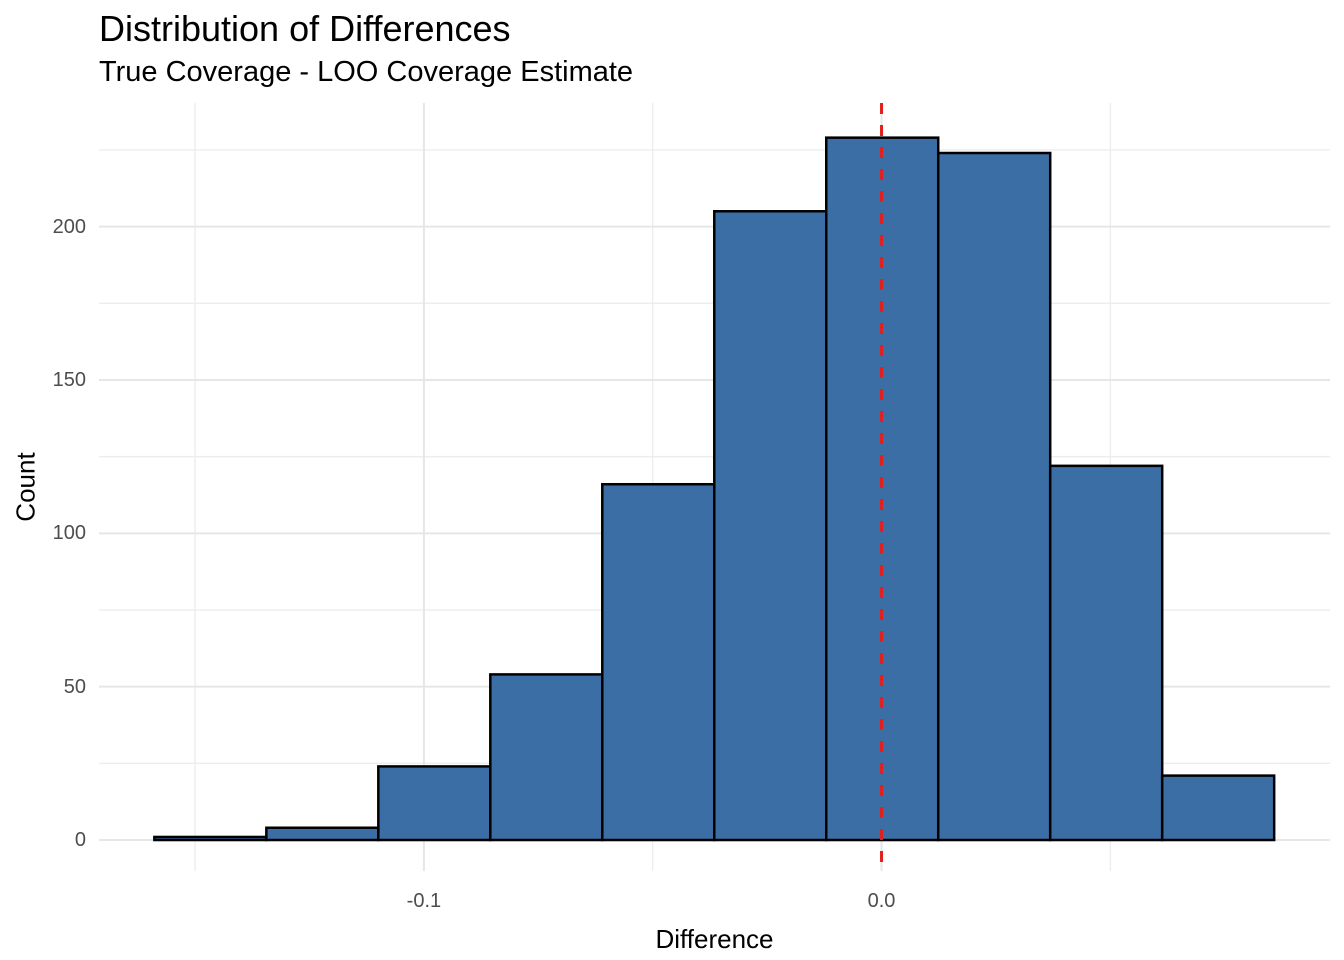 The height and width of the screenshot is (960, 1344). I want to click on y-tick-label: 100, so click(69, 533).